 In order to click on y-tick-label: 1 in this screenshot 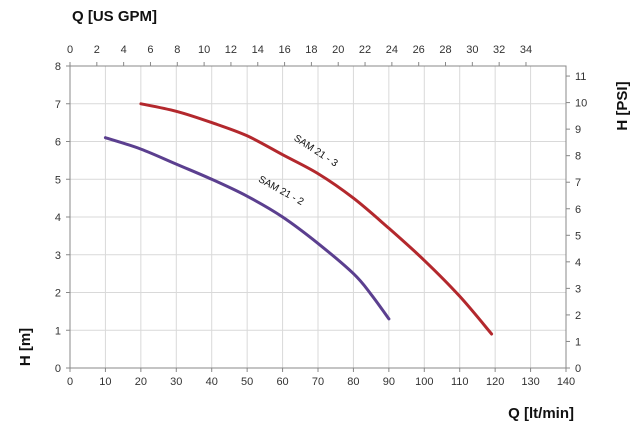, I will do `click(58, 331)`.